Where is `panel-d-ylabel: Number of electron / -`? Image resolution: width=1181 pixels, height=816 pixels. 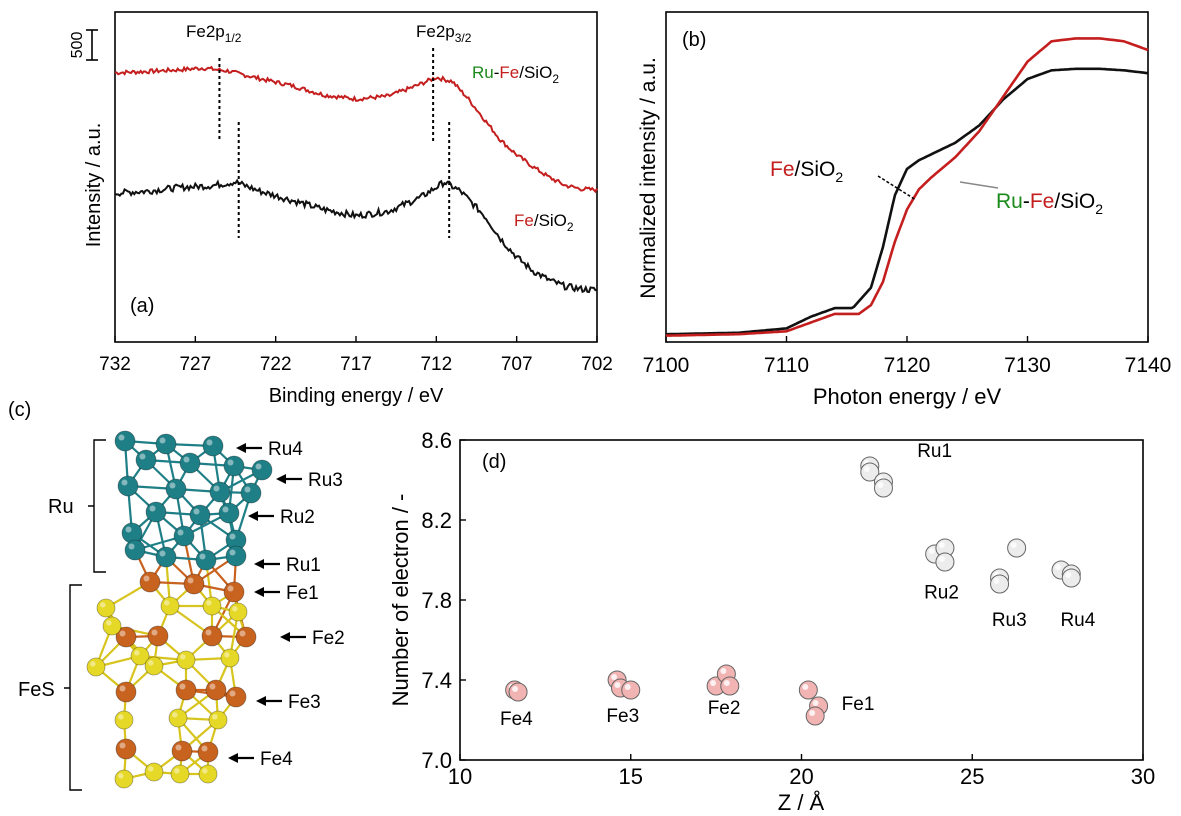
panel-d-ylabel: Number of electron / - is located at coordinates (400, 600).